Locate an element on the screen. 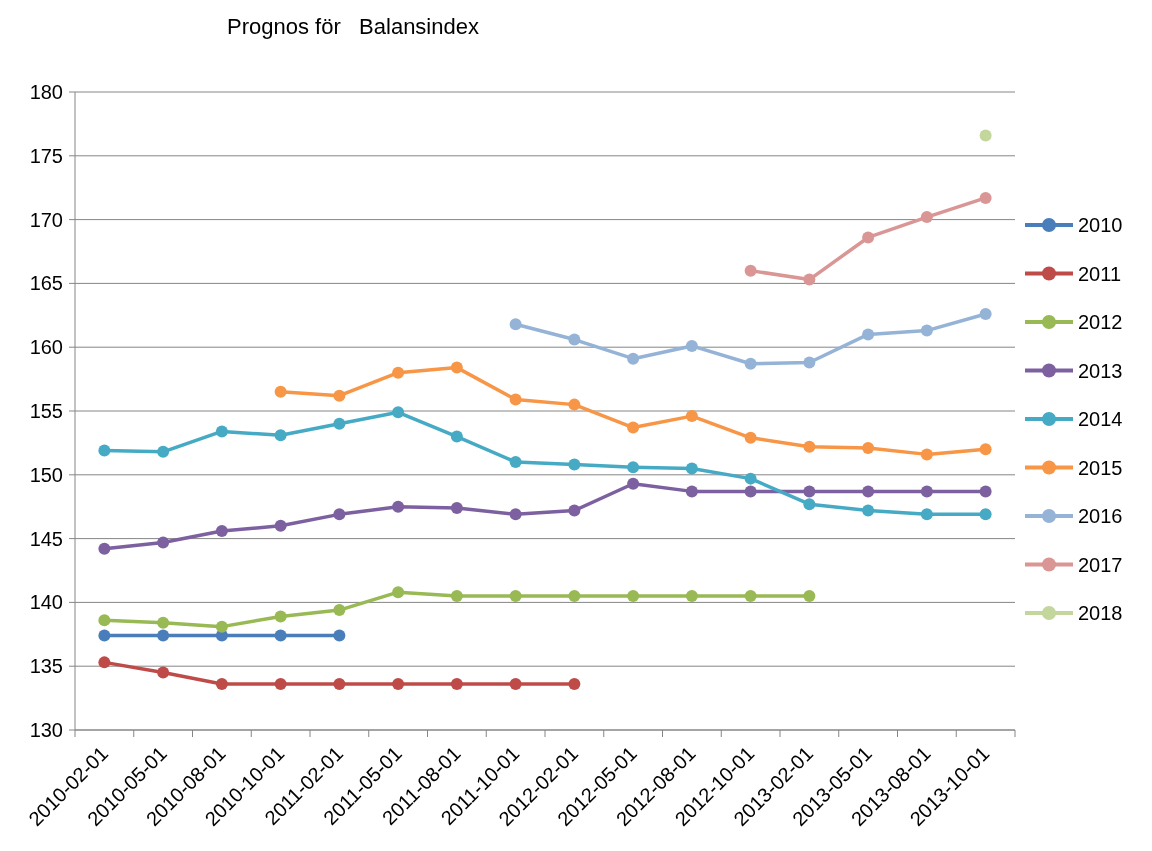  y-tick-label: 180 is located at coordinates (46, 92).